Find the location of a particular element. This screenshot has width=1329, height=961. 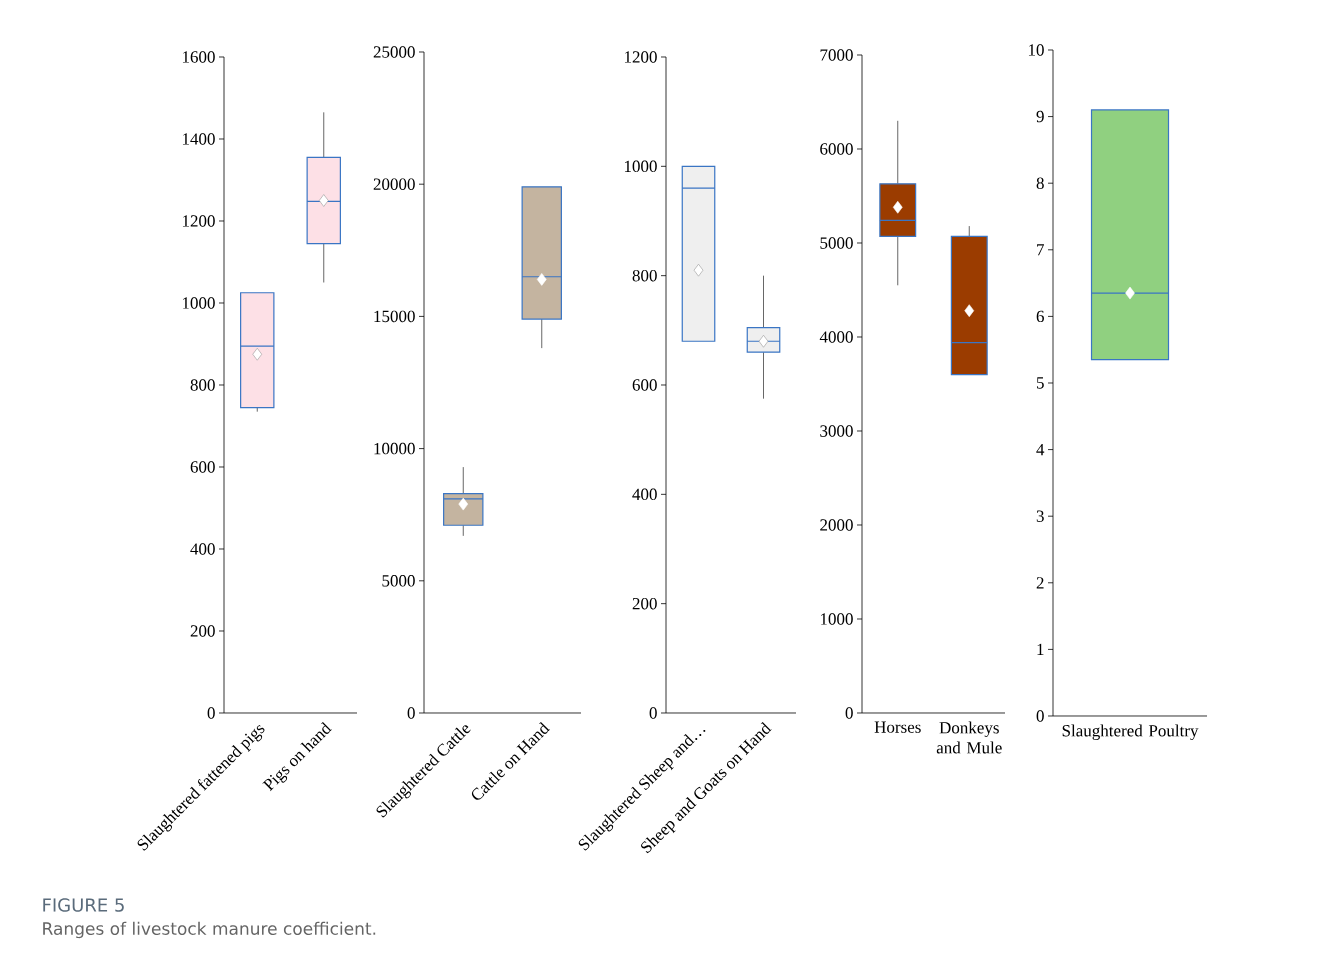

y-tick-label: 9 is located at coordinates (1040, 116).